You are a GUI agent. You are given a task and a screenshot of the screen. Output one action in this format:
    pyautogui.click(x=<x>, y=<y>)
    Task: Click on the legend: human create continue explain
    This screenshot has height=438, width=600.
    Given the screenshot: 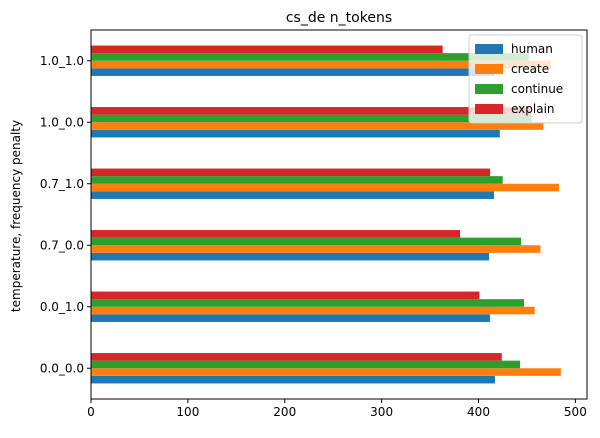 What is the action you would take?
    pyautogui.click(x=525, y=79)
    